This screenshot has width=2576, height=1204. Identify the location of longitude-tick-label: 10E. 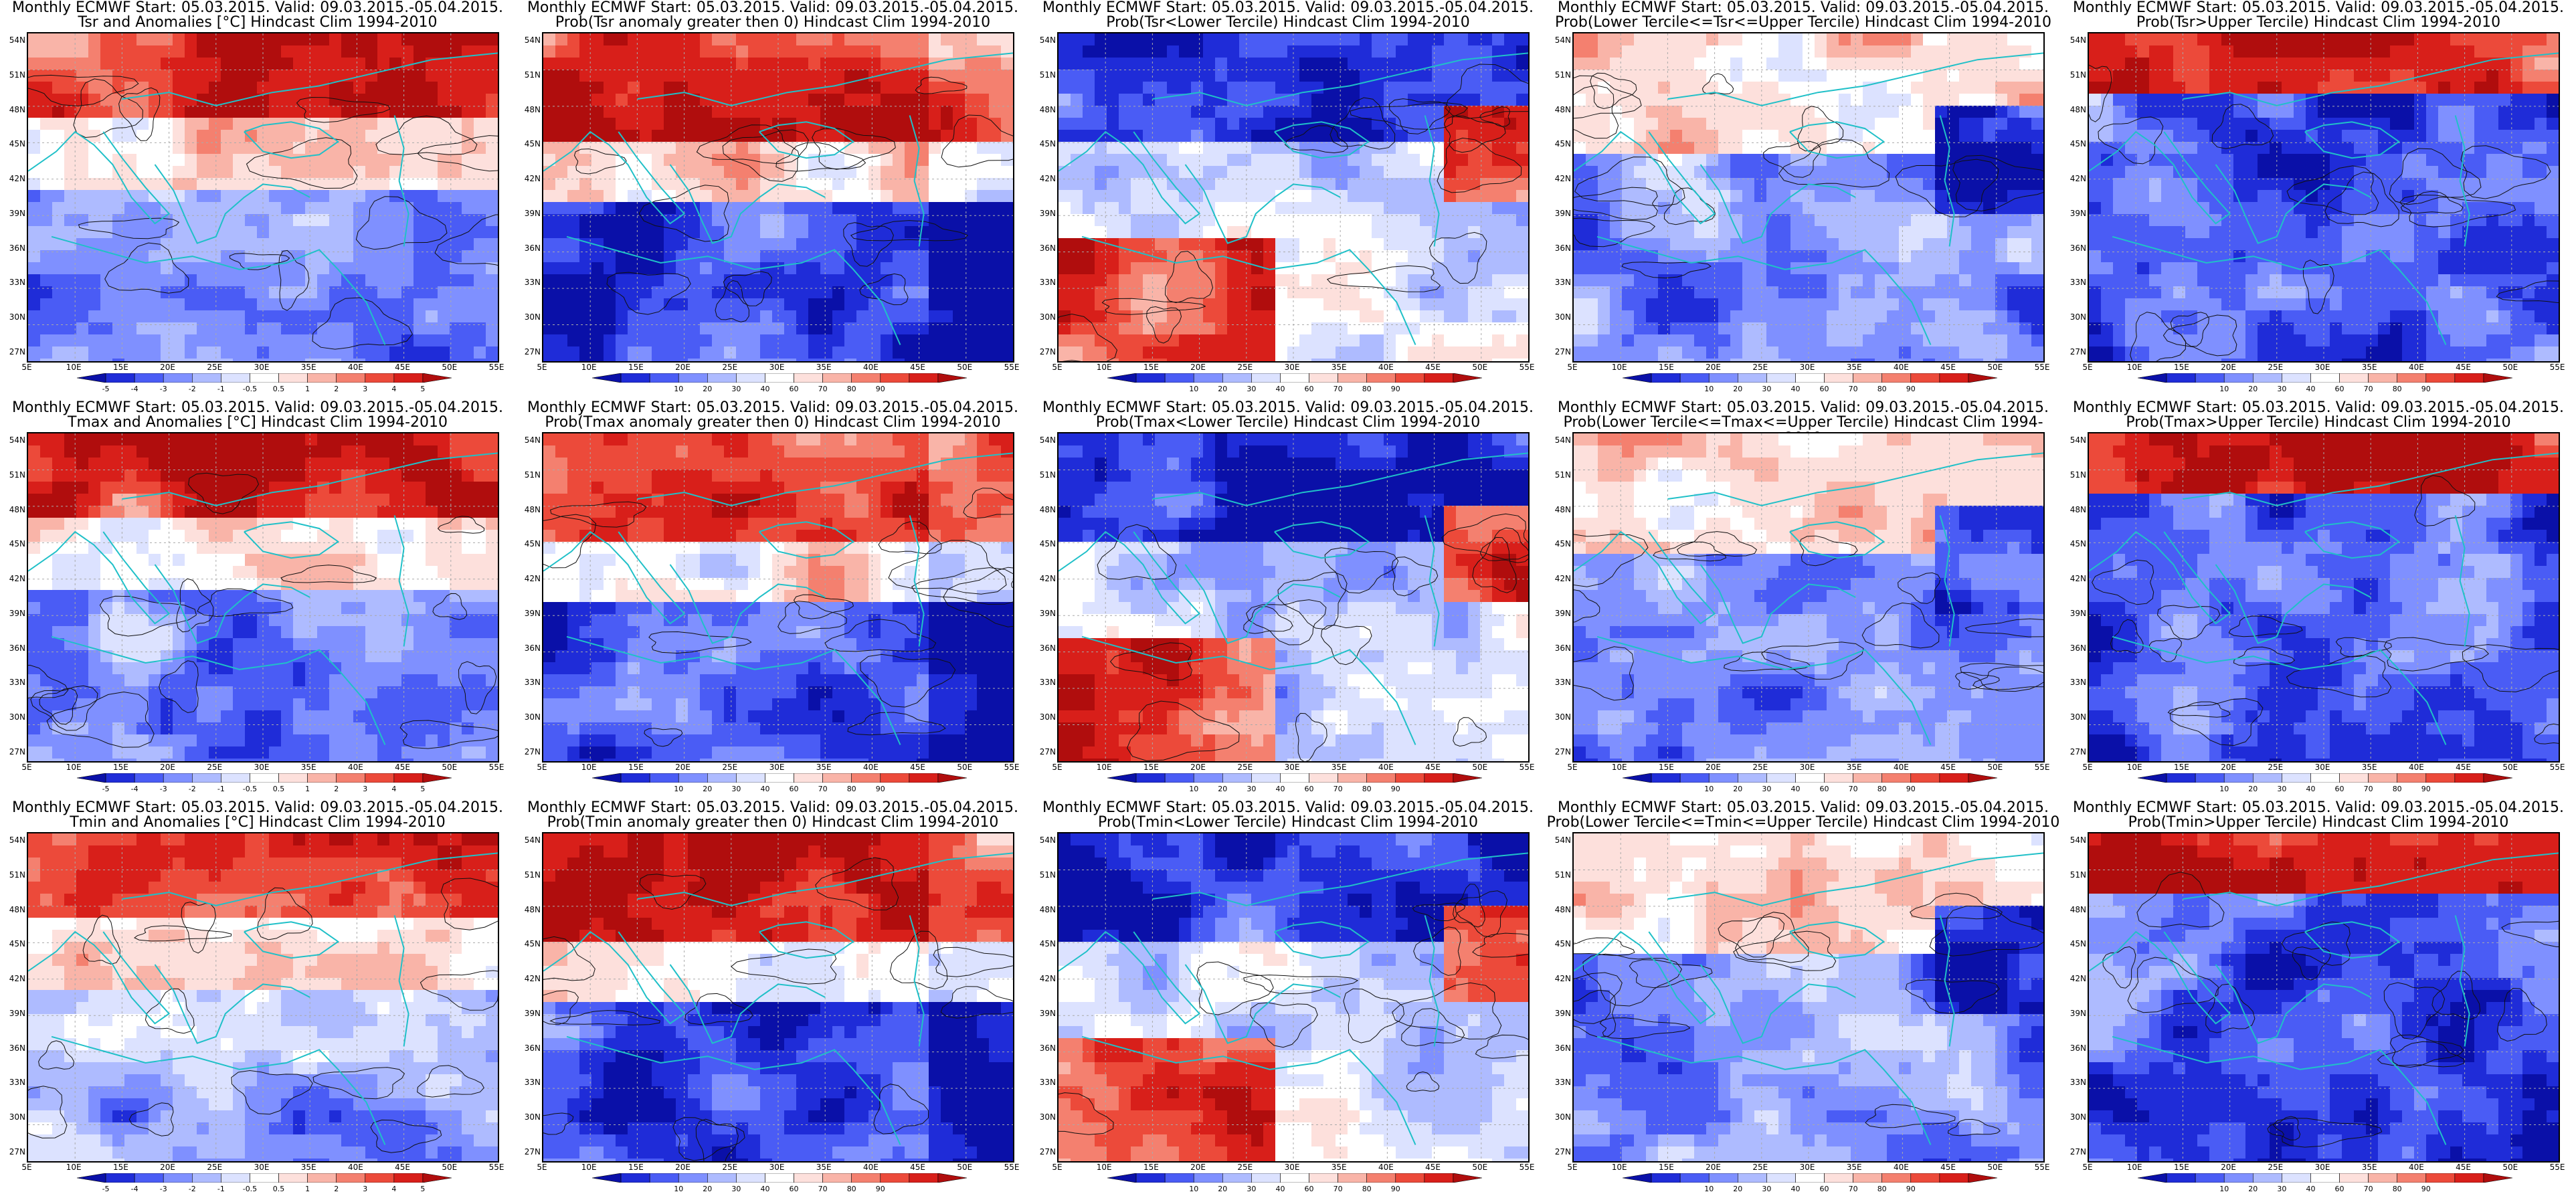
(1619, 367).